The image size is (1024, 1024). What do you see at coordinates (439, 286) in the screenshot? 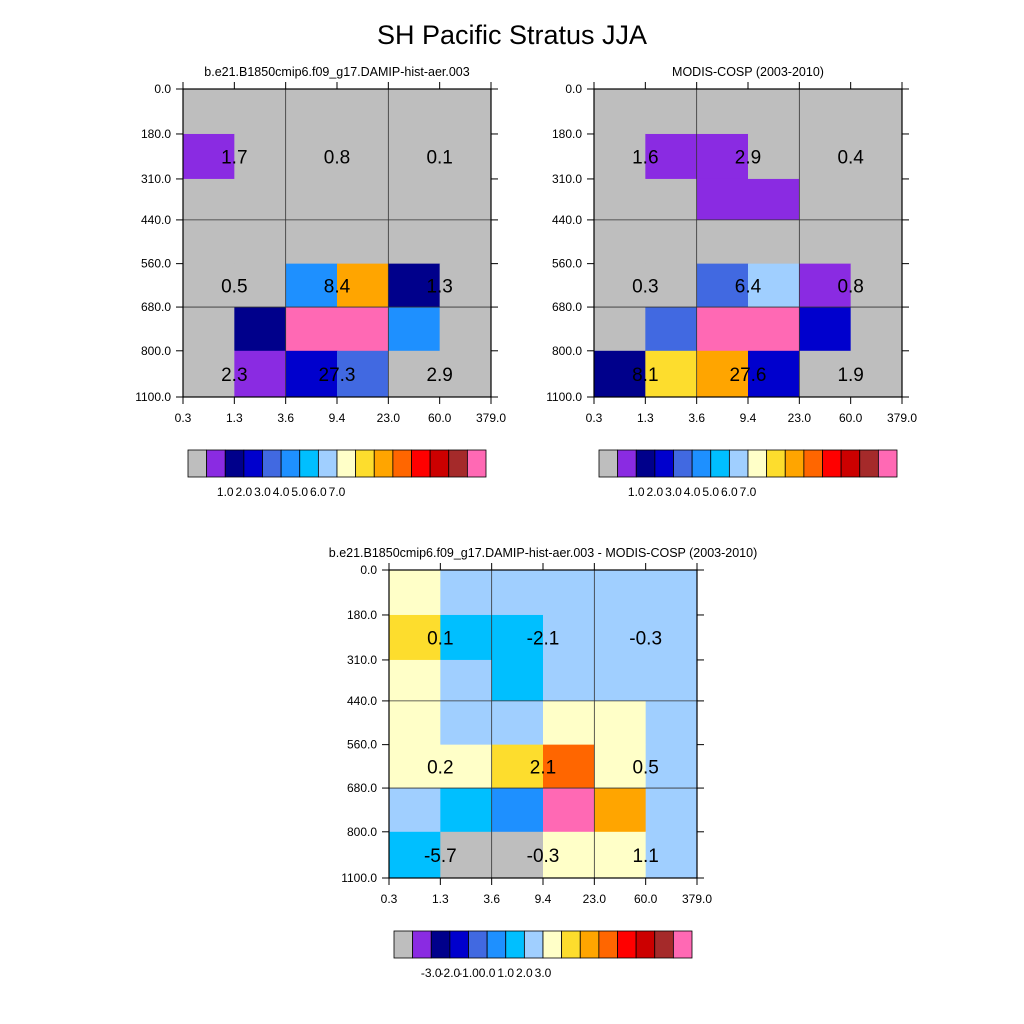
I see `block-value-label: 1.3` at bounding box center [439, 286].